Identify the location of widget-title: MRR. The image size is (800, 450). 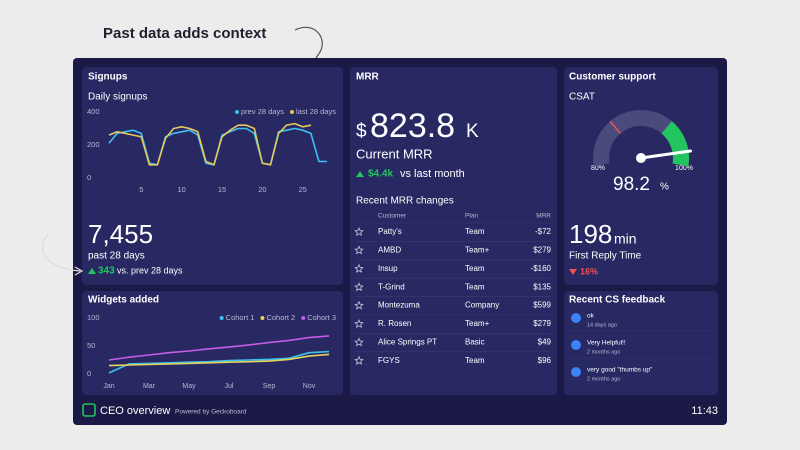
(368, 77).